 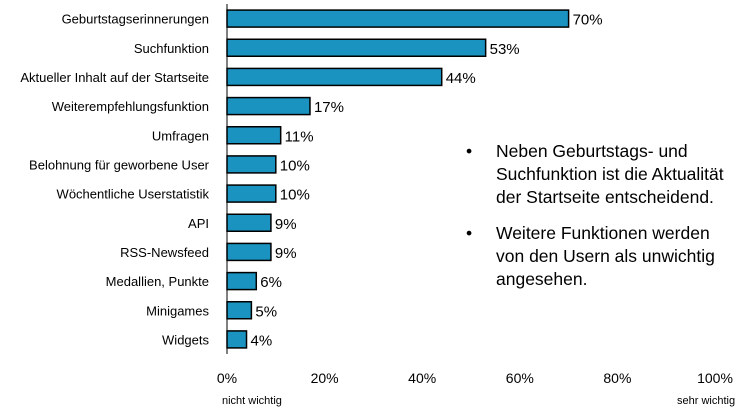 What do you see at coordinates (617, 378) in the screenshot?
I see `x-tick-label: 80%` at bounding box center [617, 378].